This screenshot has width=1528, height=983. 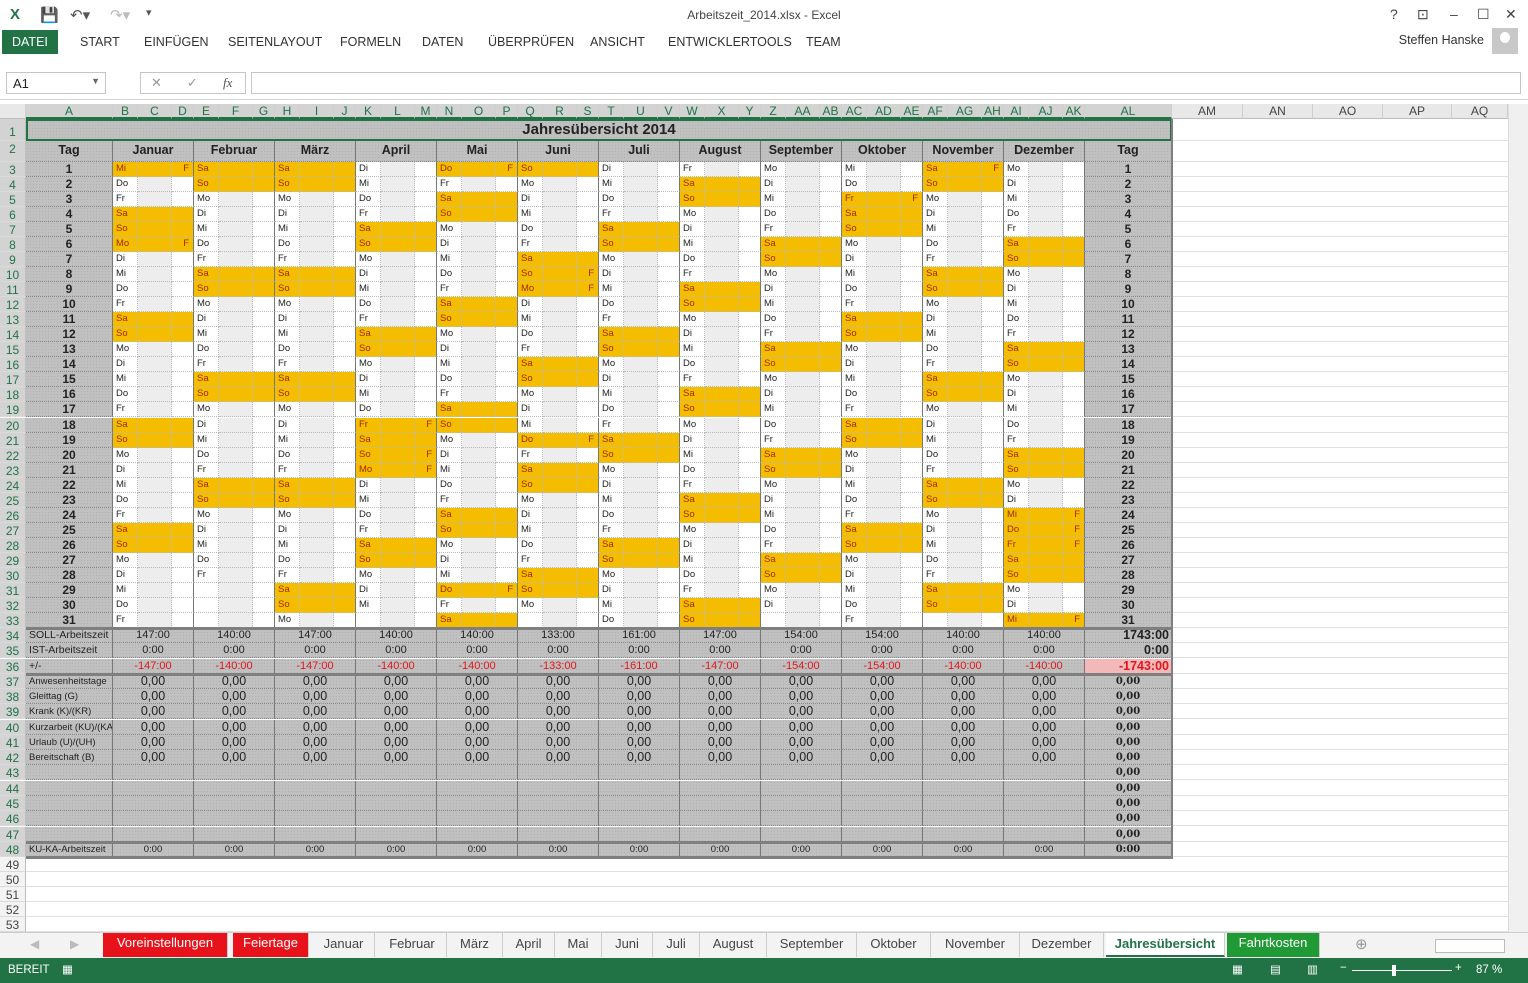 I want to click on row-header-18: 18, so click(x=13, y=394).